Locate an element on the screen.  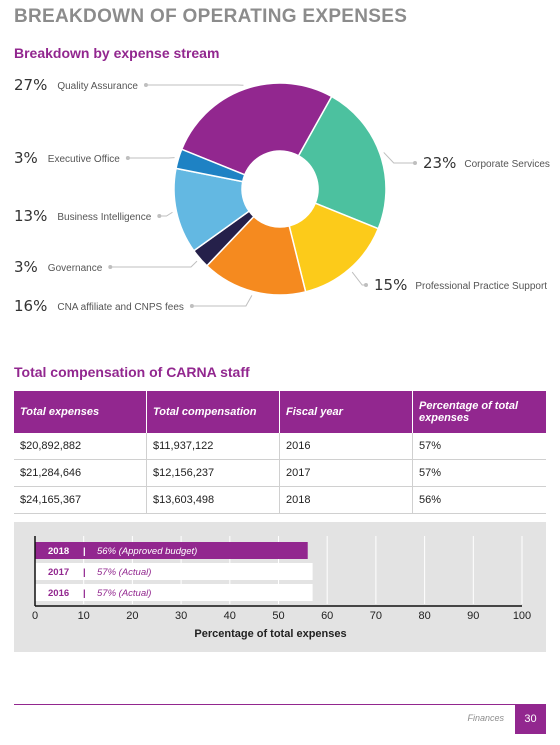
cell-fiscal-year: 2017 is located at coordinates (346, 473).